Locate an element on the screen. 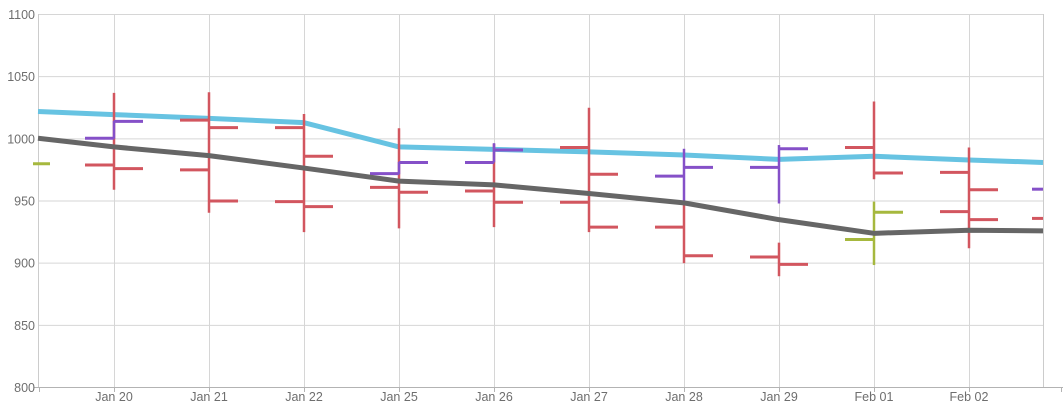 This screenshot has width=1063, height=407. blue-trend-line is located at coordinates (540, 136).